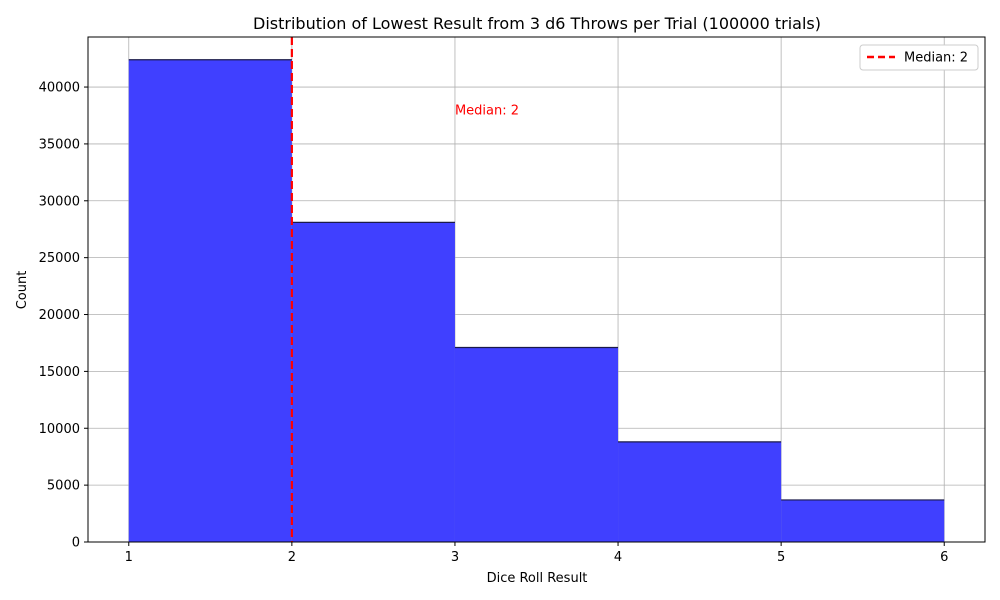 The height and width of the screenshot is (600, 1000). Describe the element at coordinates (76, 543) in the screenshot. I see `y-tick-label: 0` at that location.